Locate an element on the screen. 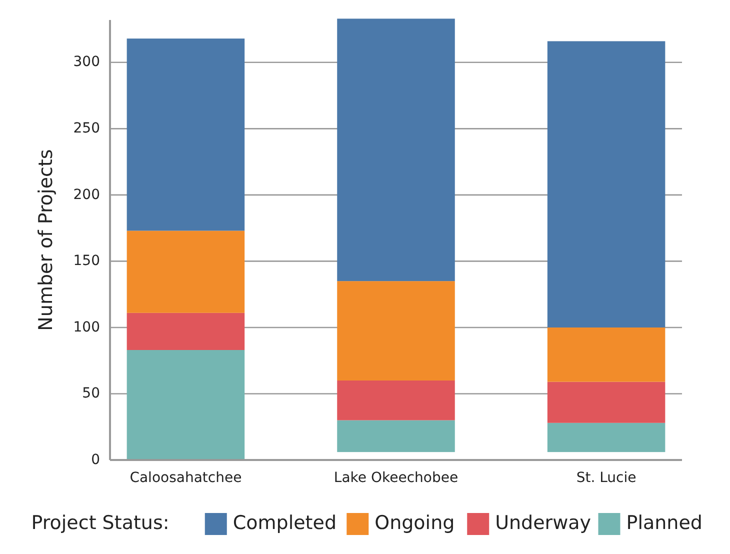  legend-label: Ongoing is located at coordinates (414, 523).